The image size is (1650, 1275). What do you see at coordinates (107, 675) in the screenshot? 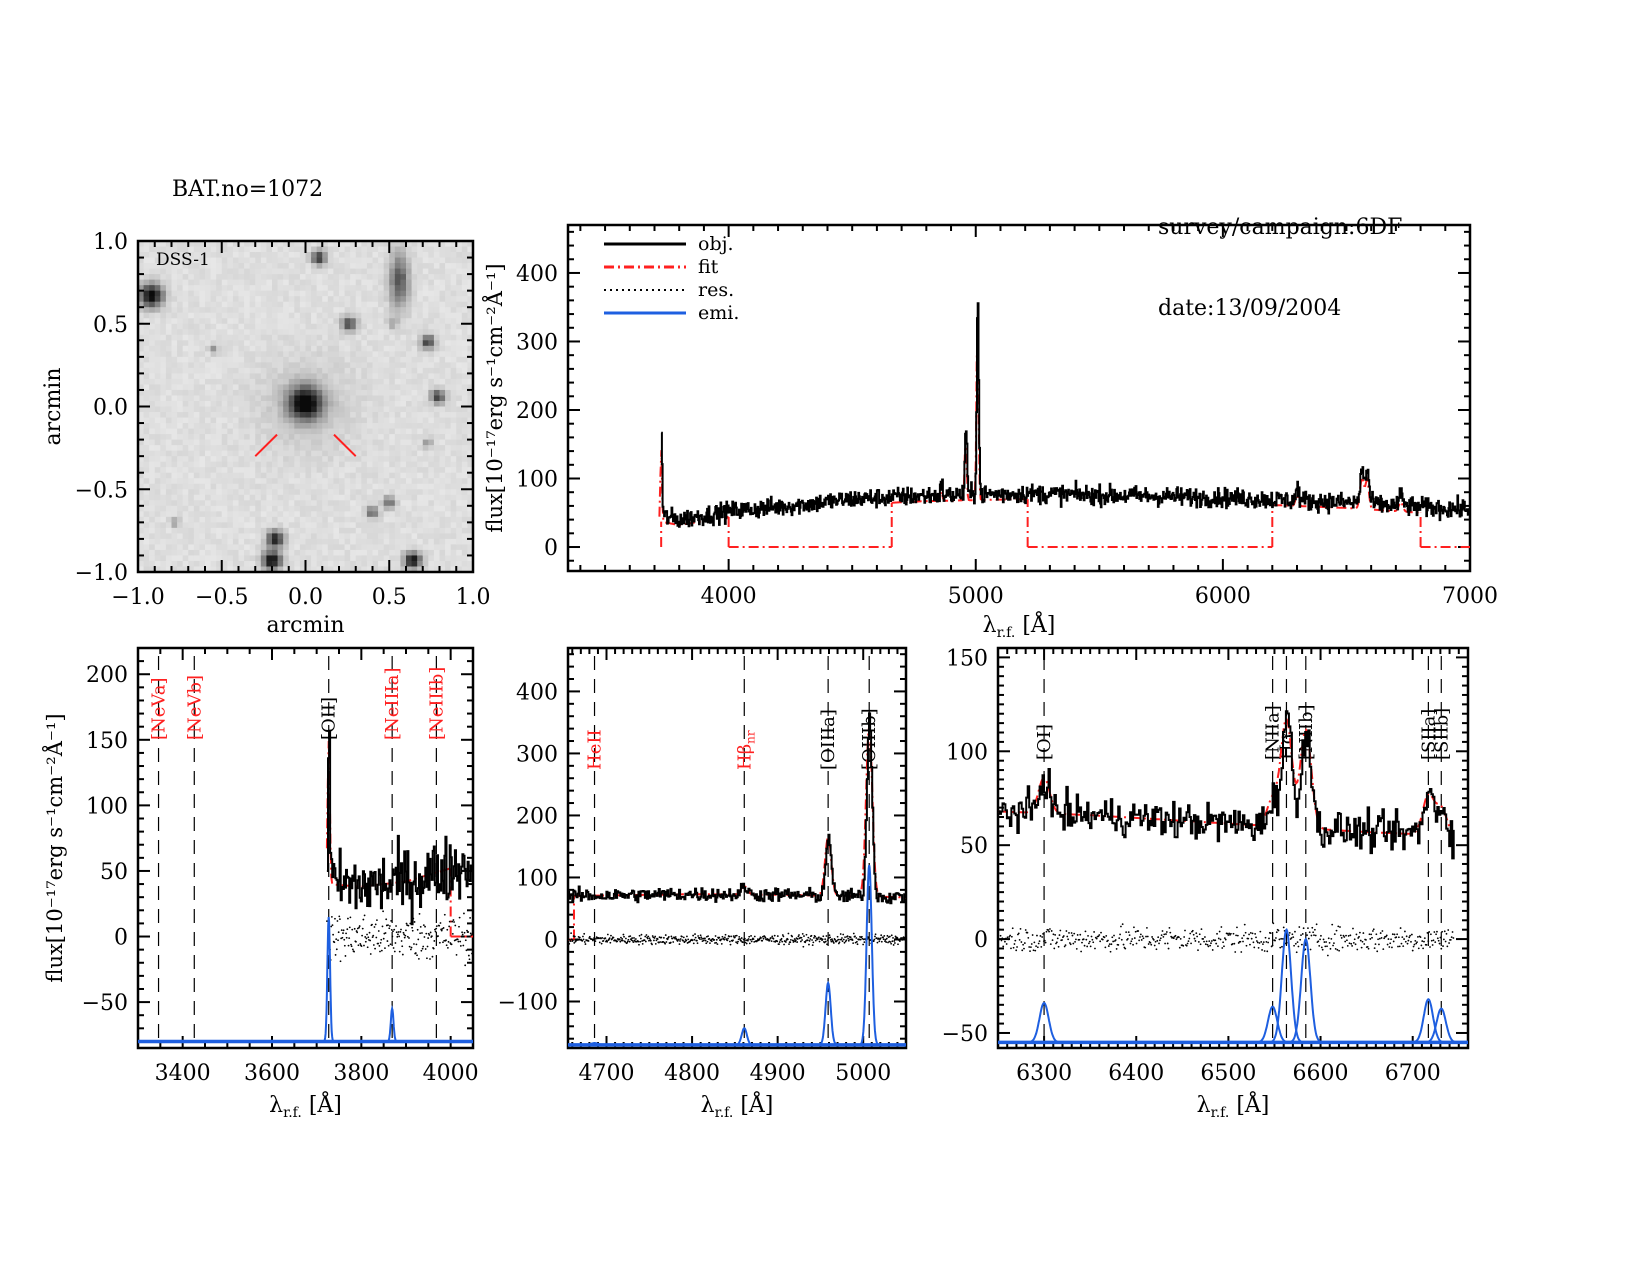
I see `y-tick-label: 200` at bounding box center [107, 675].